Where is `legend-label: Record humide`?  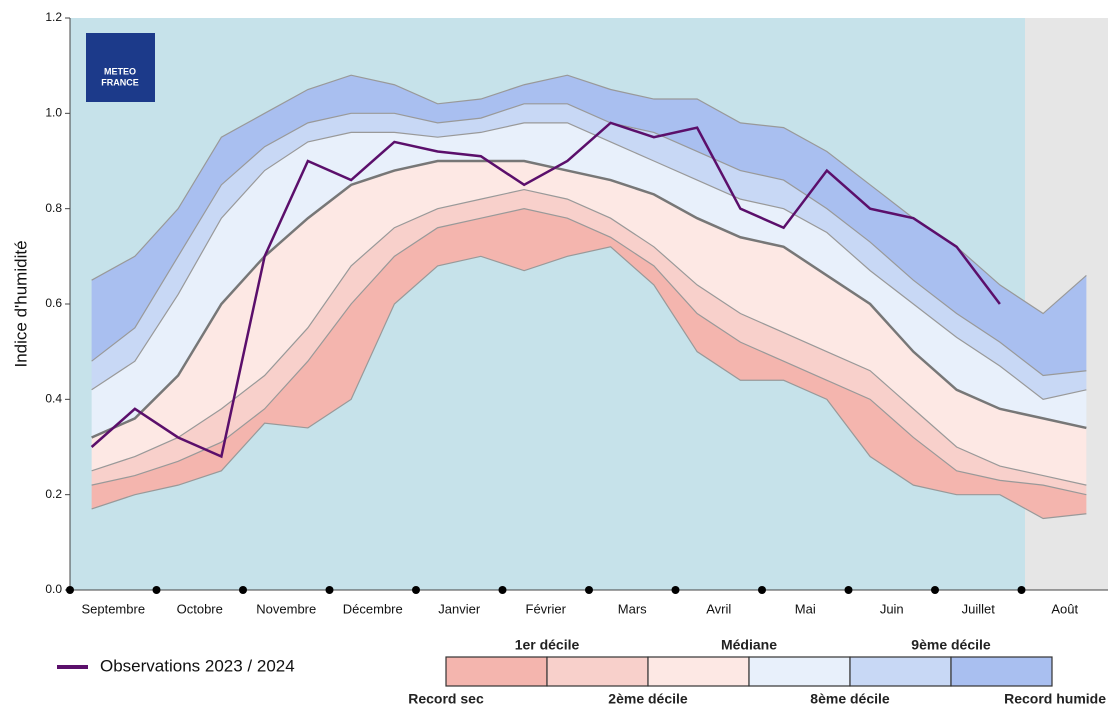 legend-label: Record humide is located at coordinates (1055, 699).